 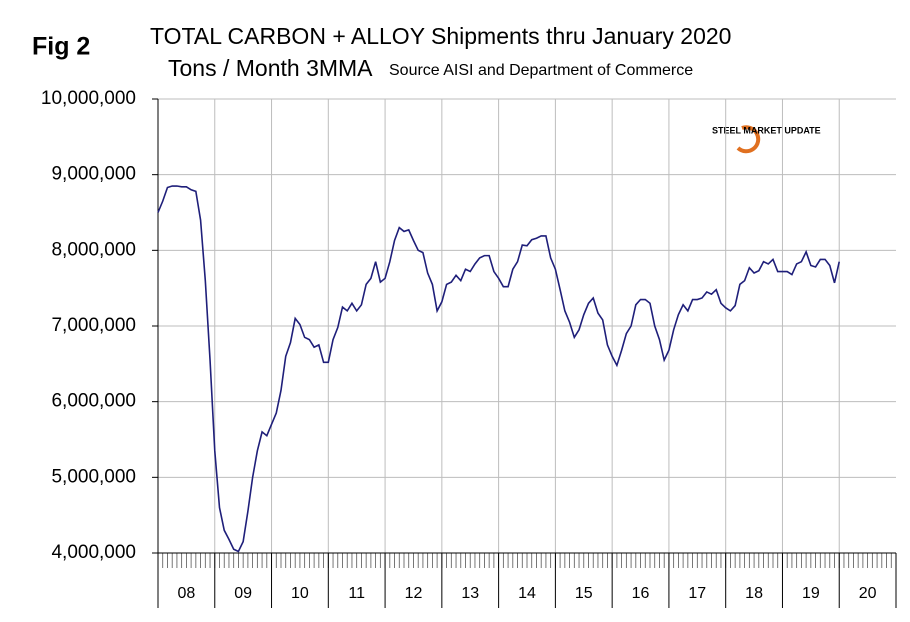 What do you see at coordinates (541, 70) in the screenshot?
I see `source-note: Source AISI and Department of Commerce` at bounding box center [541, 70].